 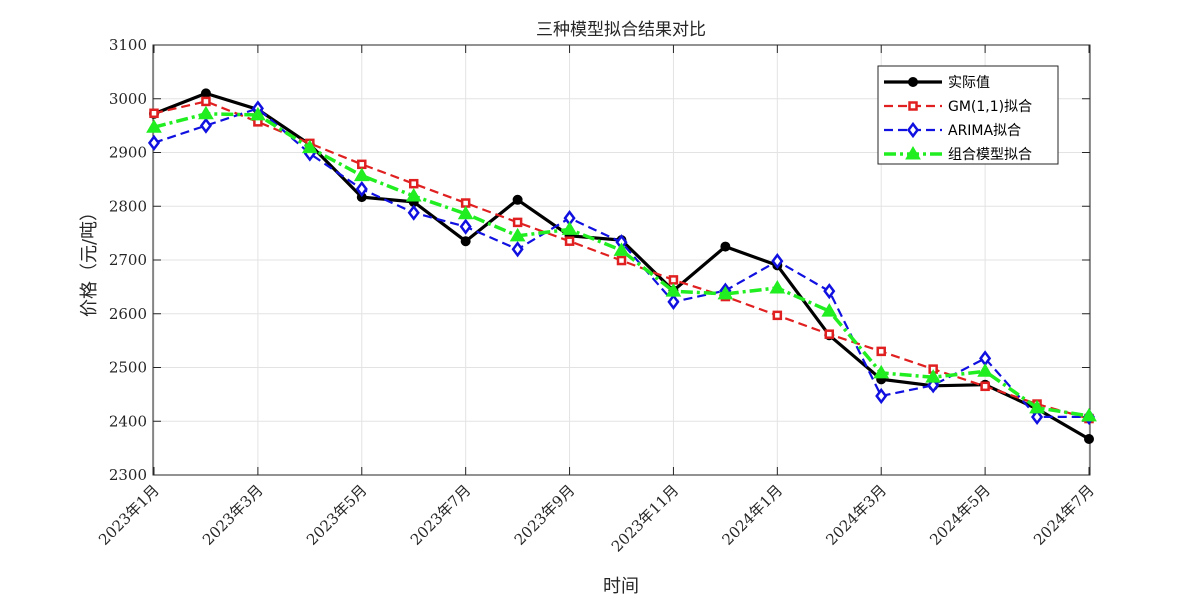 What do you see at coordinates (621, 586) in the screenshot?
I see `x-axis-label: 时间` at bounding box center [621, 586].